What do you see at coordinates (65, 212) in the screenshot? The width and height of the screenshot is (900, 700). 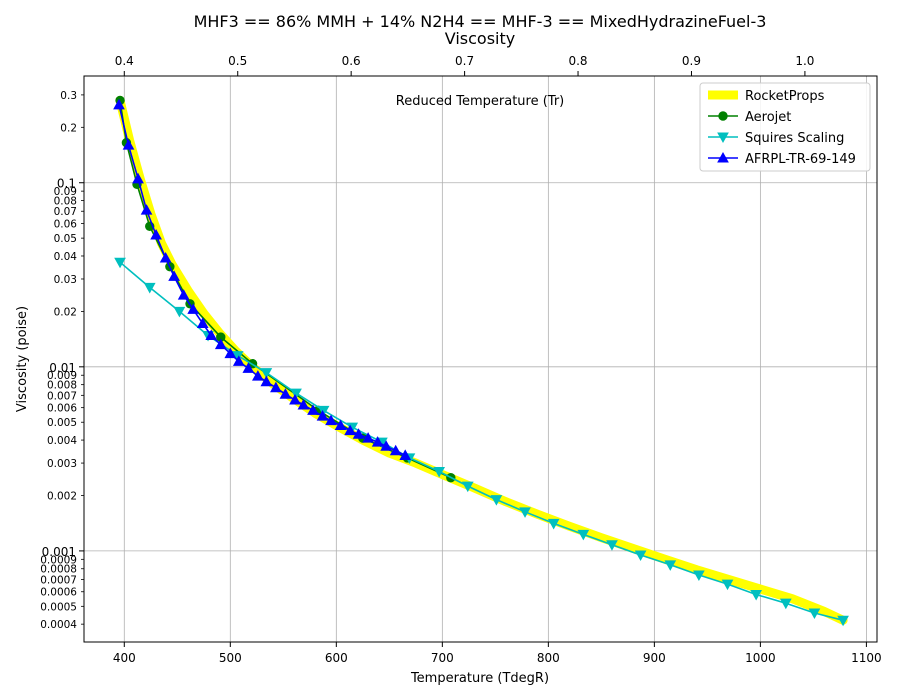 I see `y-minor-tick-label: 0.07` at bounding box center [65, 212].